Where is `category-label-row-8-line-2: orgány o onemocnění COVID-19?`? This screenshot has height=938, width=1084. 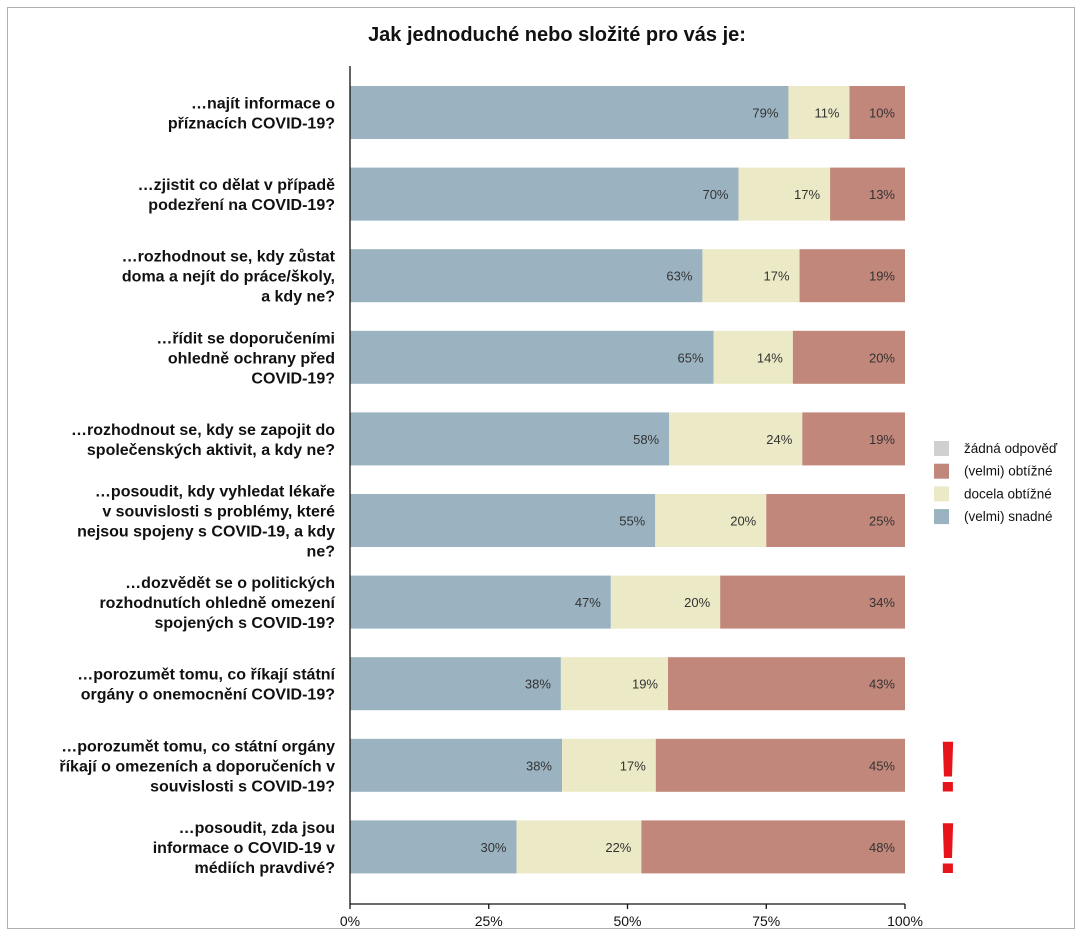
category-label-row-8-line-2: orgány o onemocnění COVID-19? is located at coordinates (208, 695).